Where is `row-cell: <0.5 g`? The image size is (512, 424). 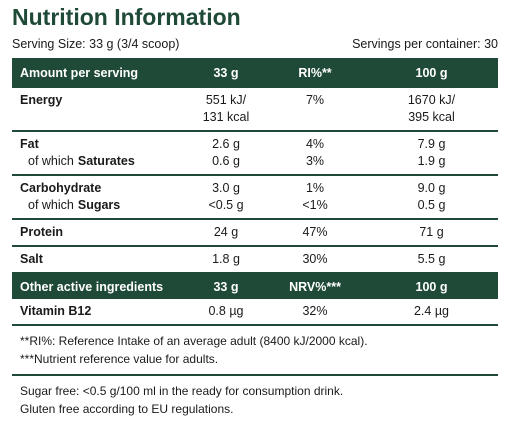 row-cell: <0.5 g is located at coordinates (226, 205).